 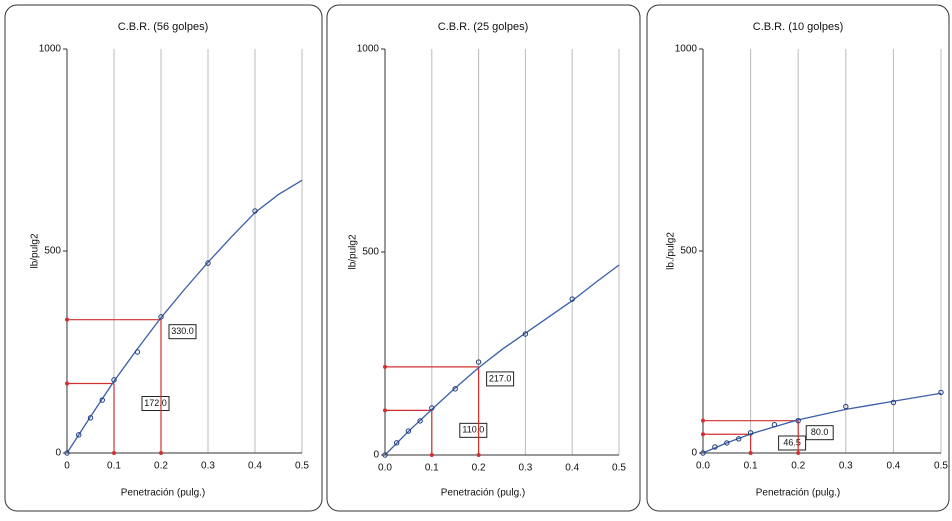 I want to click on data-label: 172.0, so click(x=155, y=403).